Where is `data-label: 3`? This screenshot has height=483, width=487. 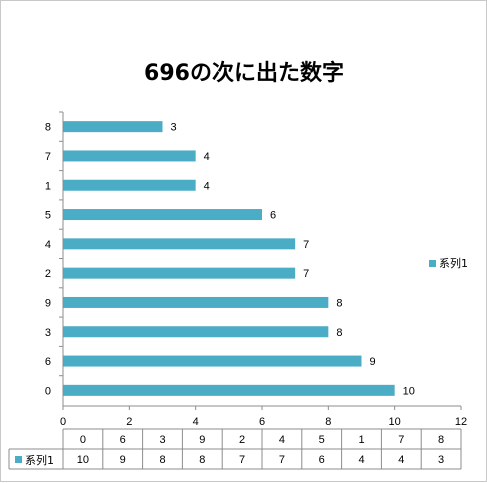
data-label: 3 is located at coordinates (174, 128).